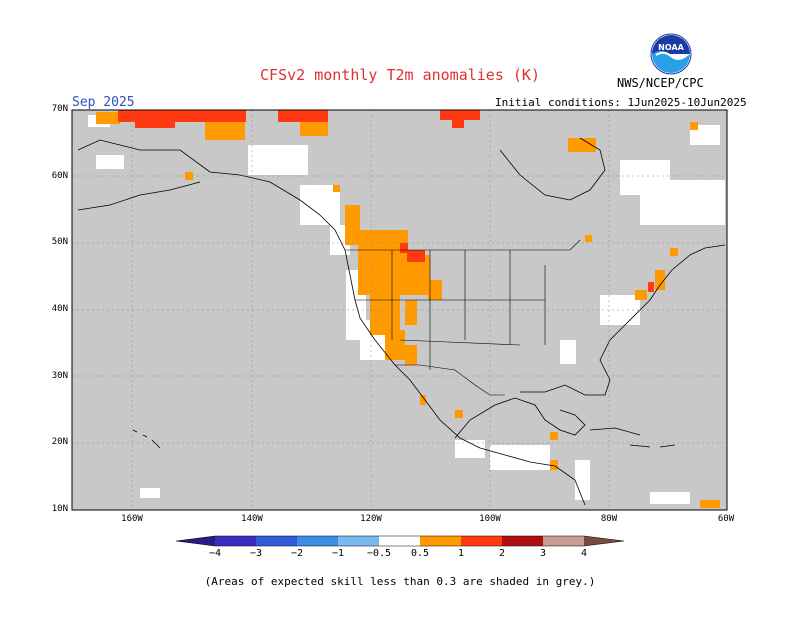  I want to click on colorbar-label: 1, so click(461, 553).